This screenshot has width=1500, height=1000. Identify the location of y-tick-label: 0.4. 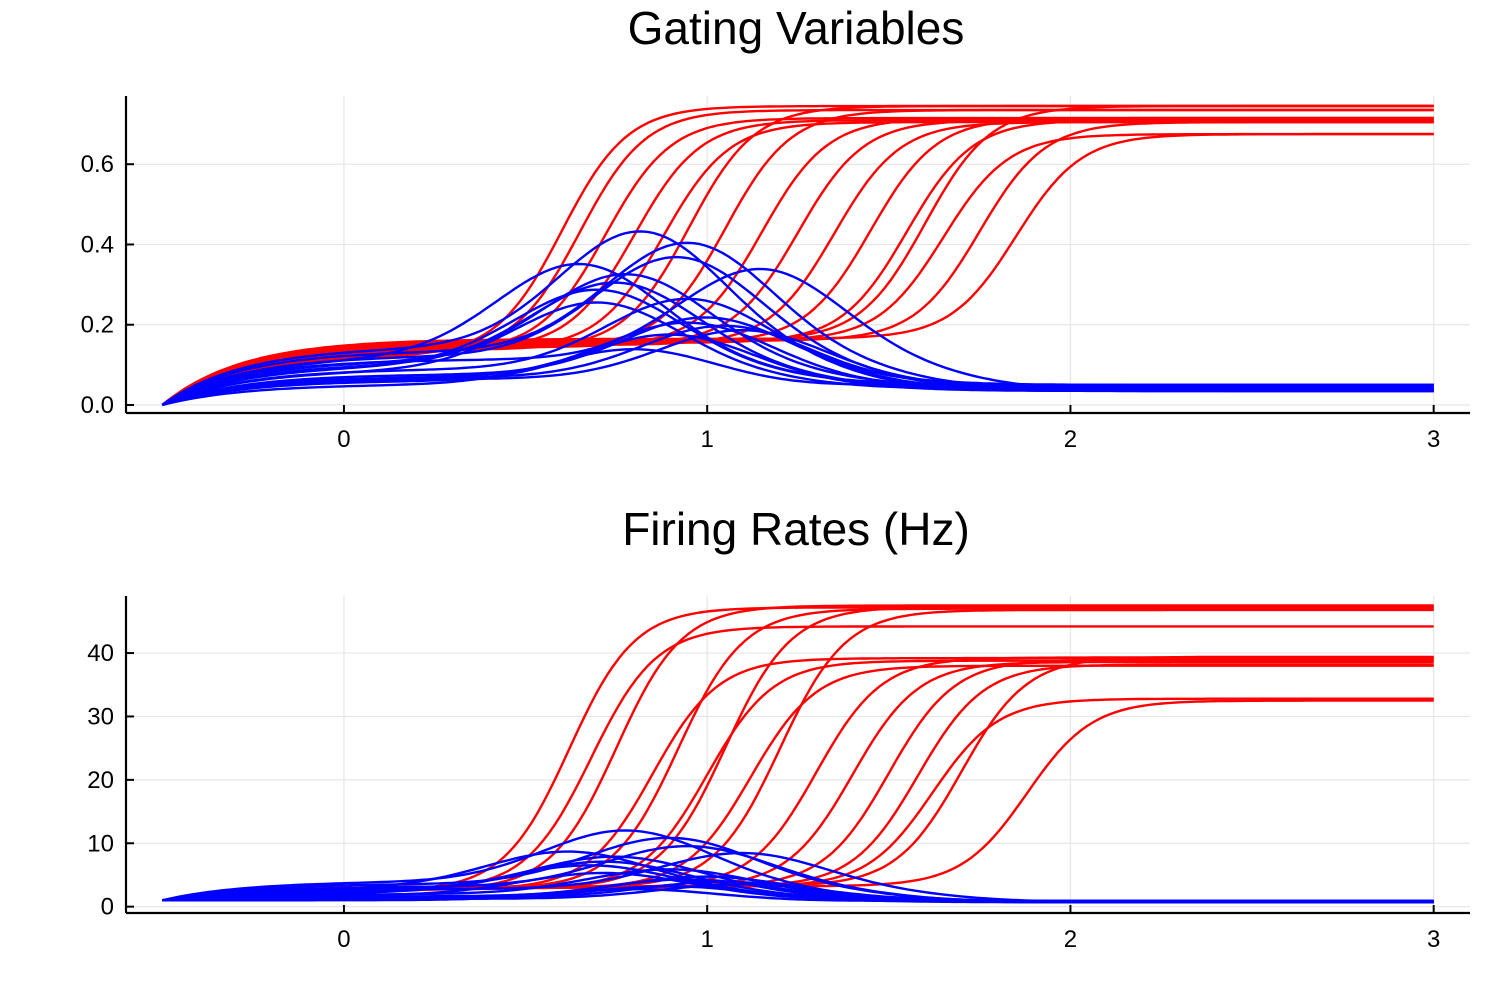
(97, 244).